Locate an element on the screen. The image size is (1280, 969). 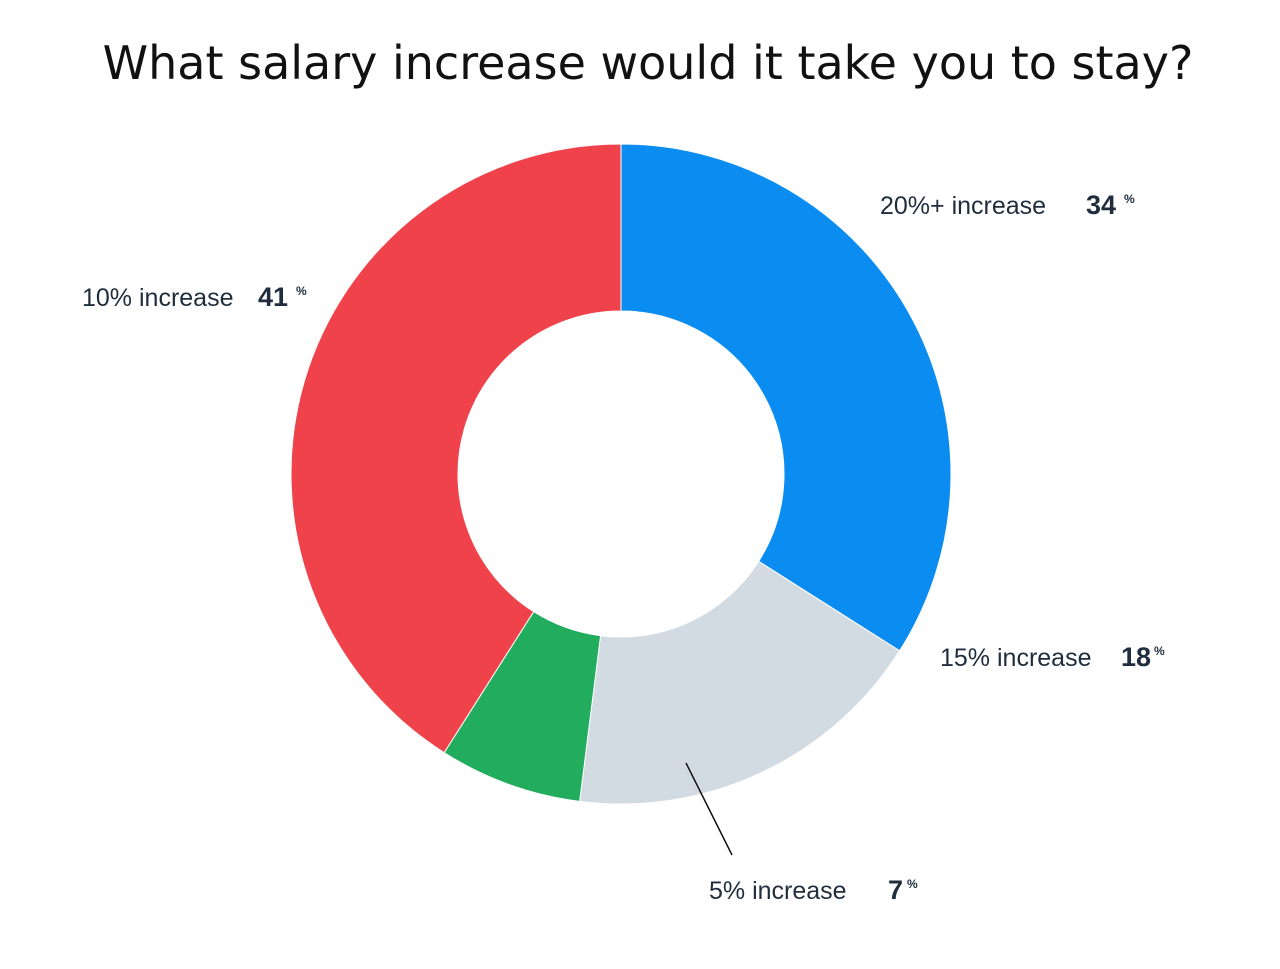
leader-lines-group is located at coordinates (709, 809).